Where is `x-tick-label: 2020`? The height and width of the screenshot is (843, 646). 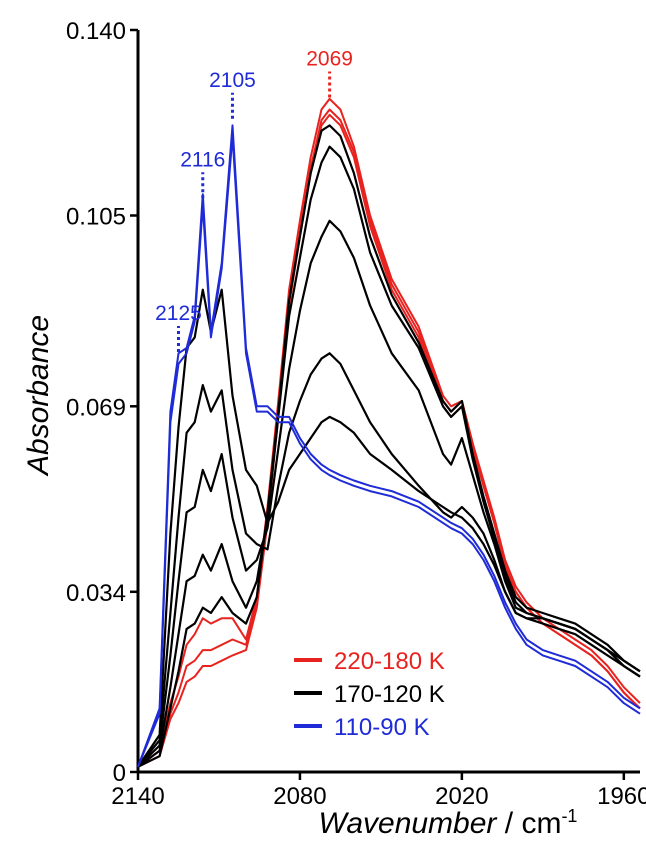
x-tick-label: 2020 is located at coordinates (461, 796).